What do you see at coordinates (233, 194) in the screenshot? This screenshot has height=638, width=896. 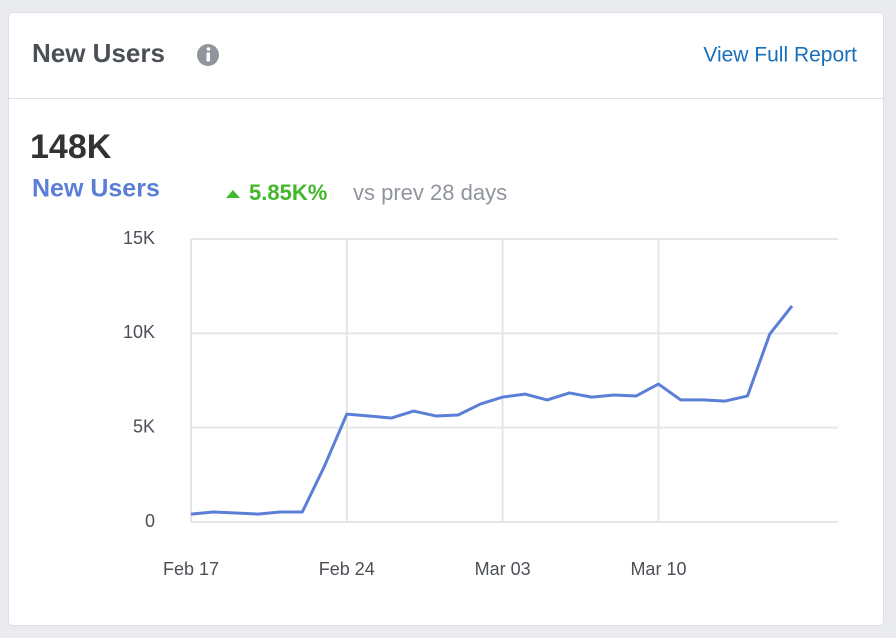 I see `up-arrow` at bounding box center [233, 194].